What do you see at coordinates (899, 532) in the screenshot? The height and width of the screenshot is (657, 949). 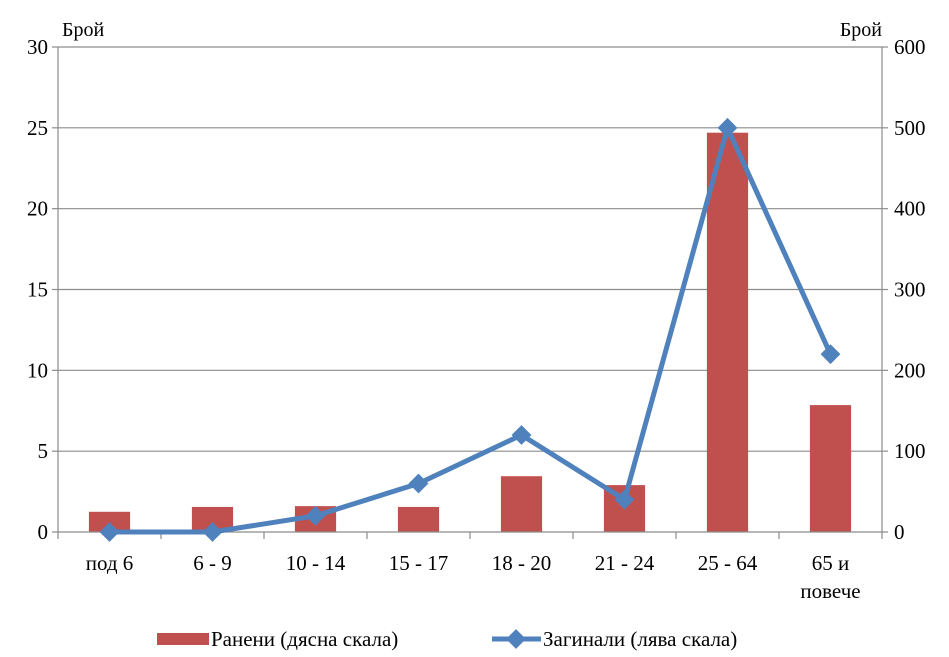 I see `right-axis-tick-label: 0` at bounding box center [899, 532].